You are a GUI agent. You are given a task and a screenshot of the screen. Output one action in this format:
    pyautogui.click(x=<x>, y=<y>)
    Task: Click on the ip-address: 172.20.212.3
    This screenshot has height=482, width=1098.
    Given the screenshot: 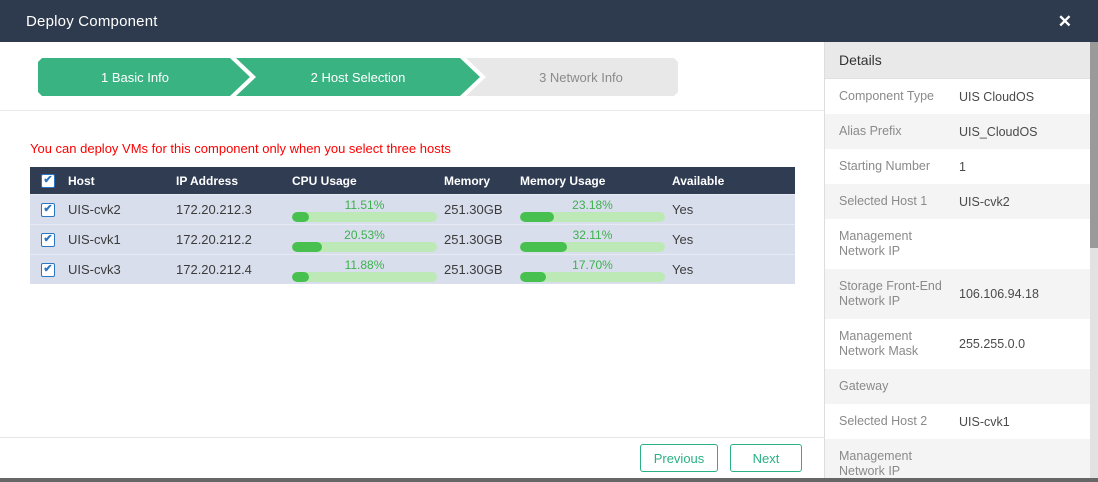 What is the action you would take?
    pyautogui.click(x=214, y=209)
    